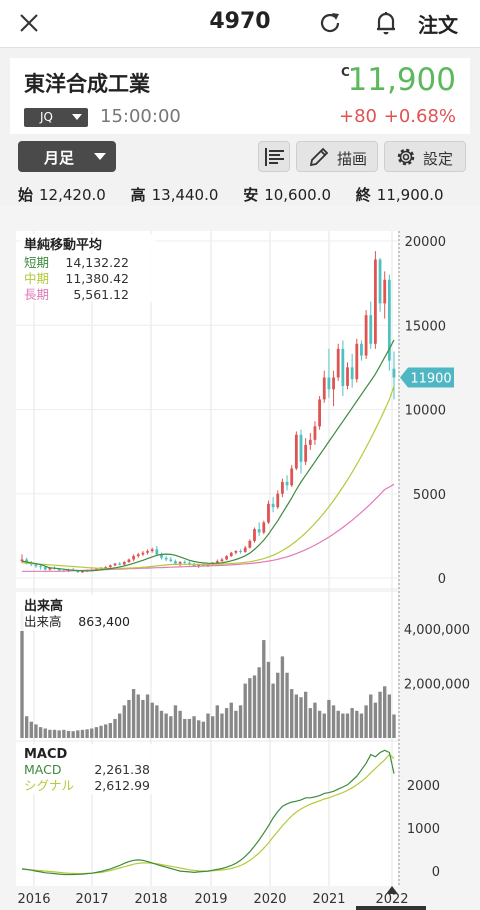 Image resolution: width=480 pixels, height=910 pixels. Describe the element at coordinates (425, 242) in the screenshot. I see `price-tick-label: 20000` at that location.